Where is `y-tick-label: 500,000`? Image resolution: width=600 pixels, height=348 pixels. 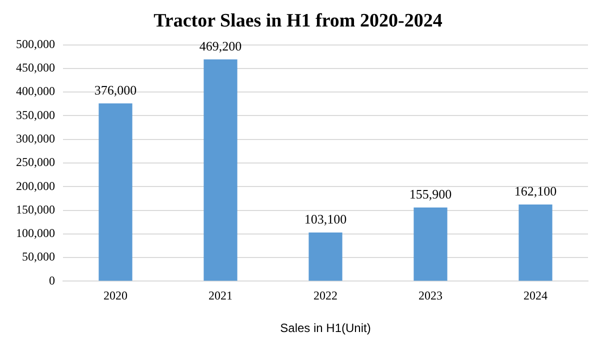 y-tick-label: 500,000 is located at coordinates (35, 43).